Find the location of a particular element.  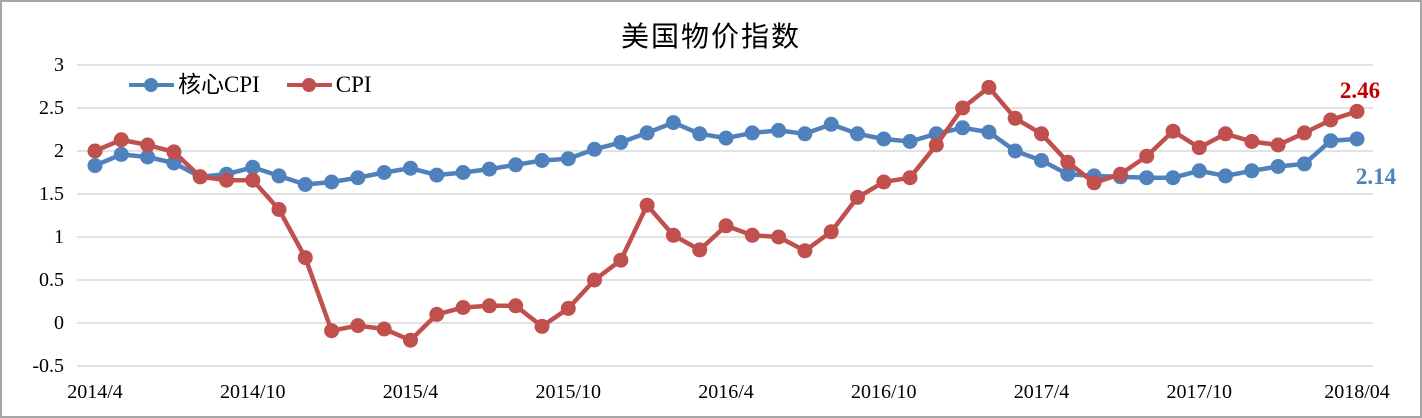

x-axis-tick-label: 2018/04 is located at coordinates (1357, 392).